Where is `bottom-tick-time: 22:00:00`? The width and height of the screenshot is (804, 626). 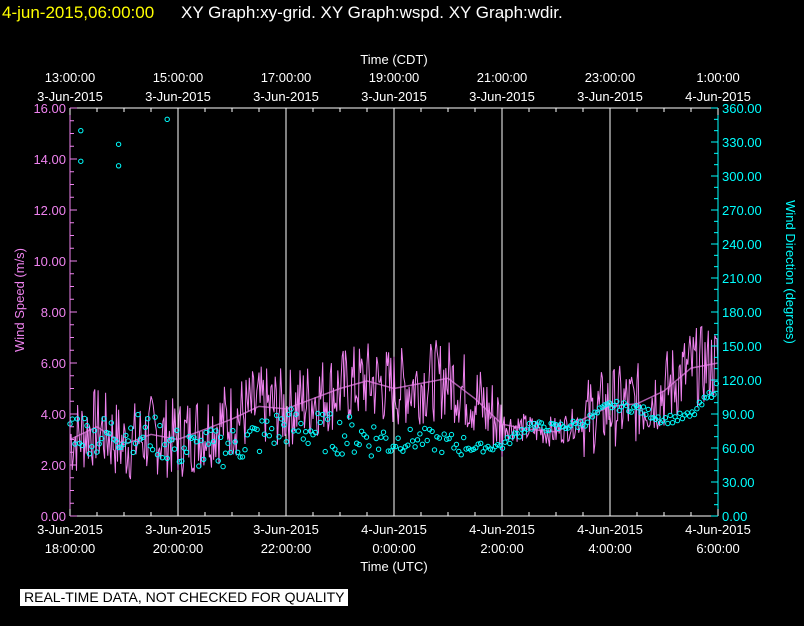 bottom-tick-time: 22:00:00 is located at coordinates (286, 548).